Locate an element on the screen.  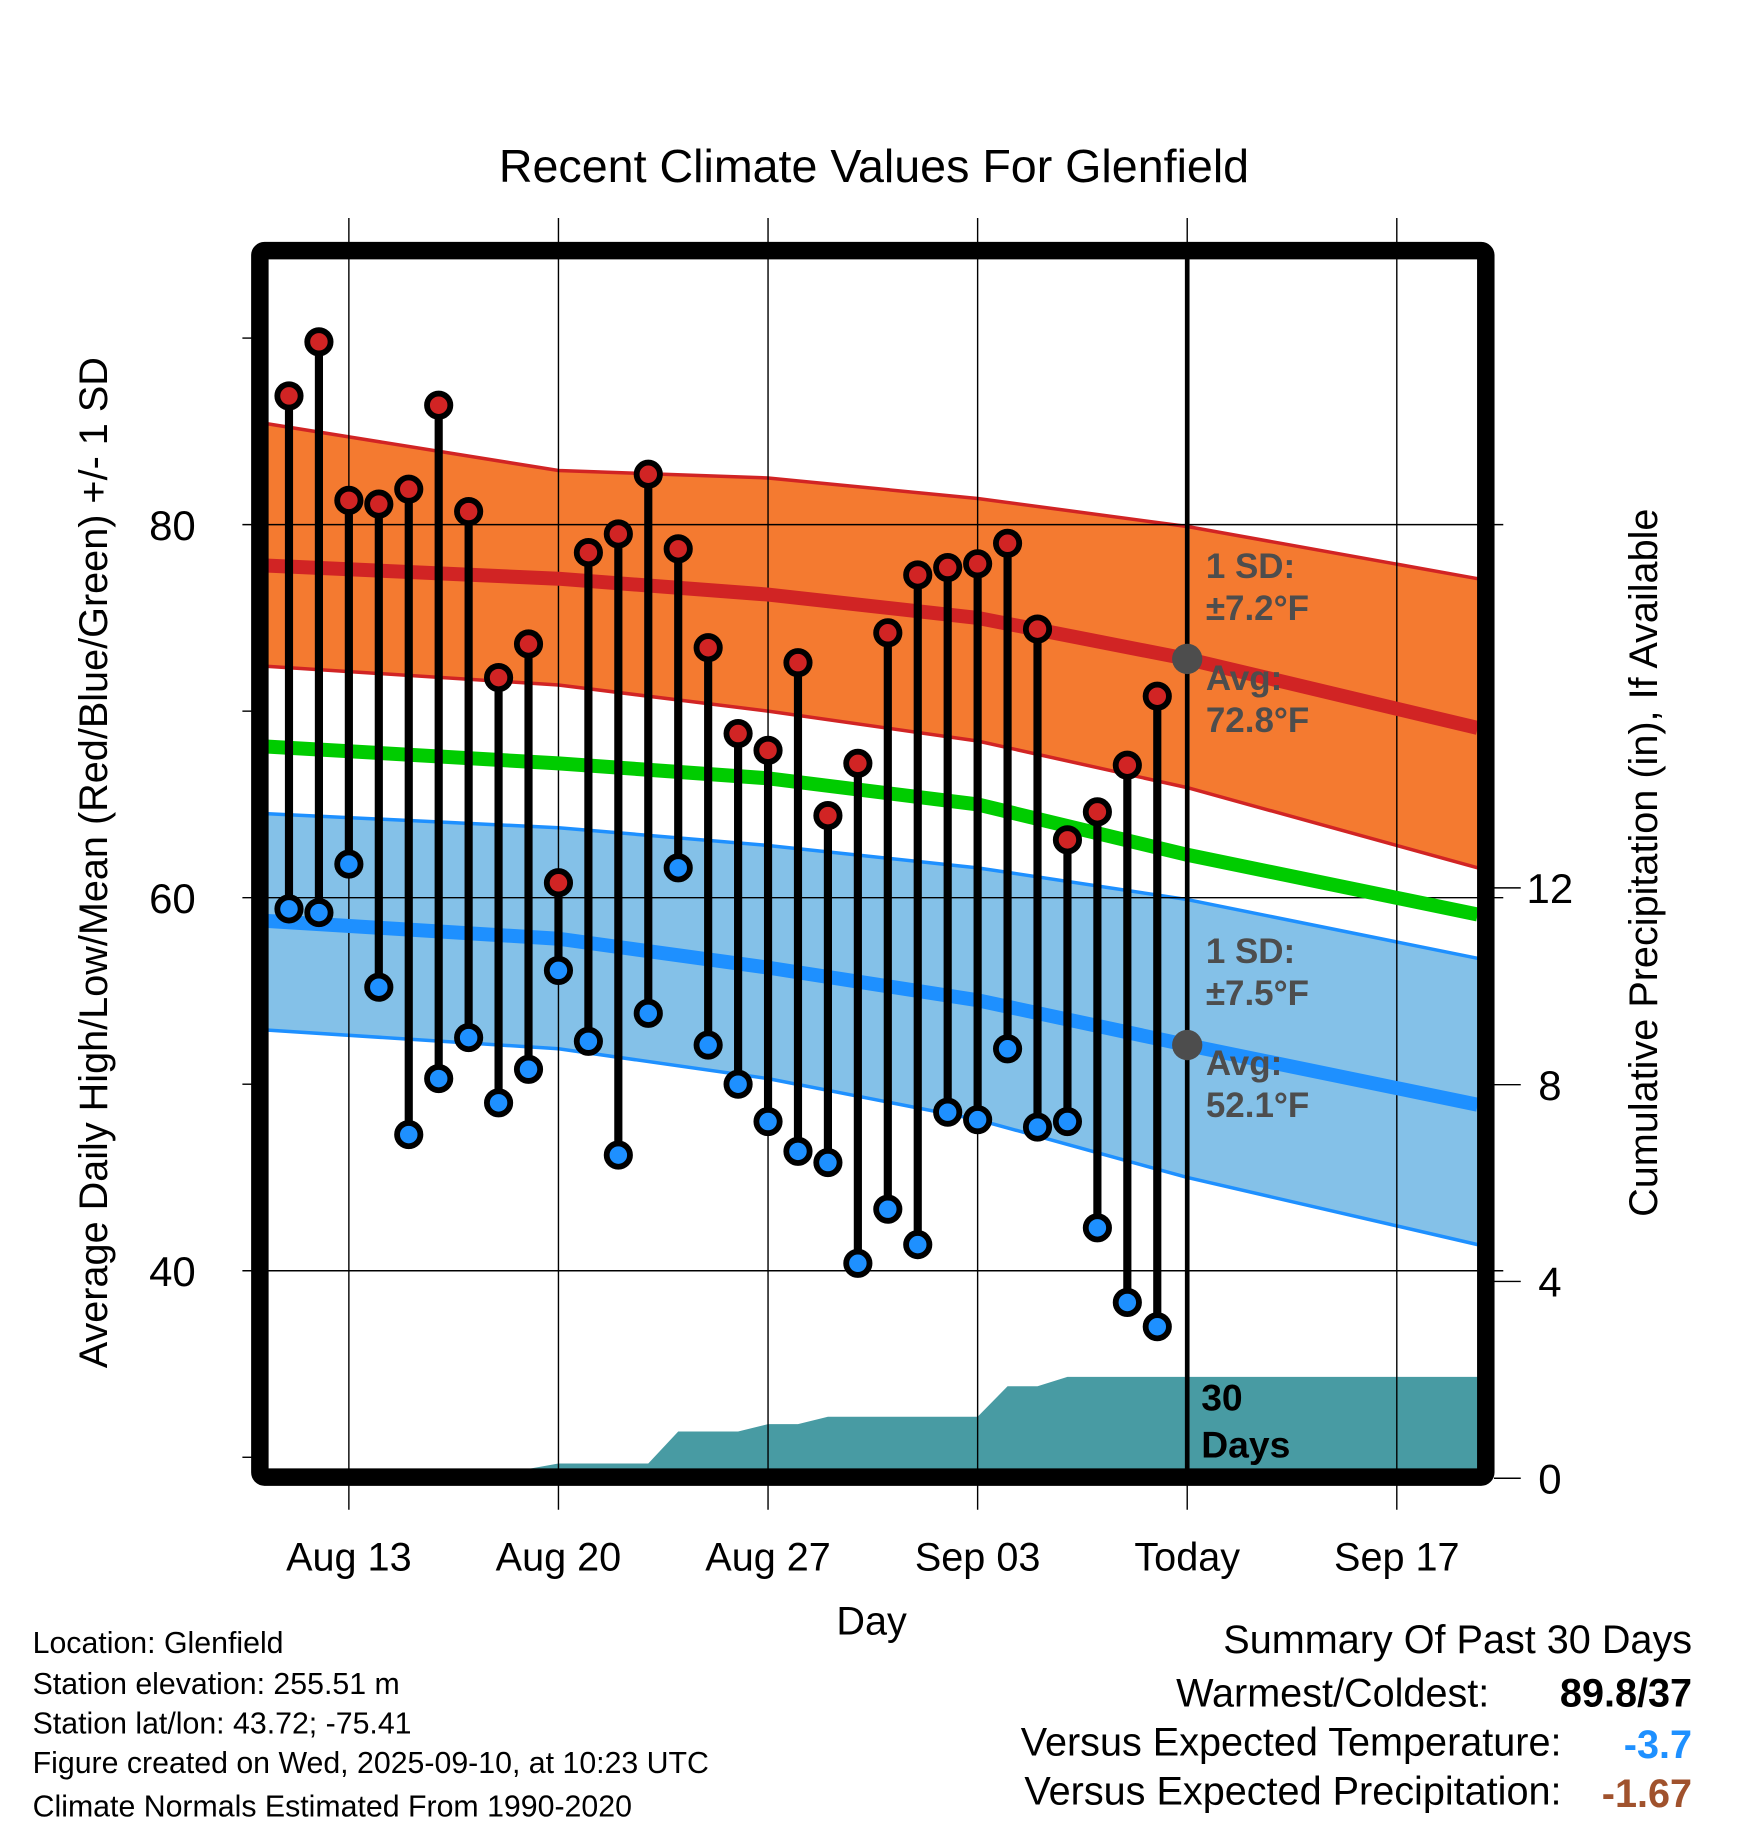
y2-tick-label: 12 is located at coordinates (1550, 888).